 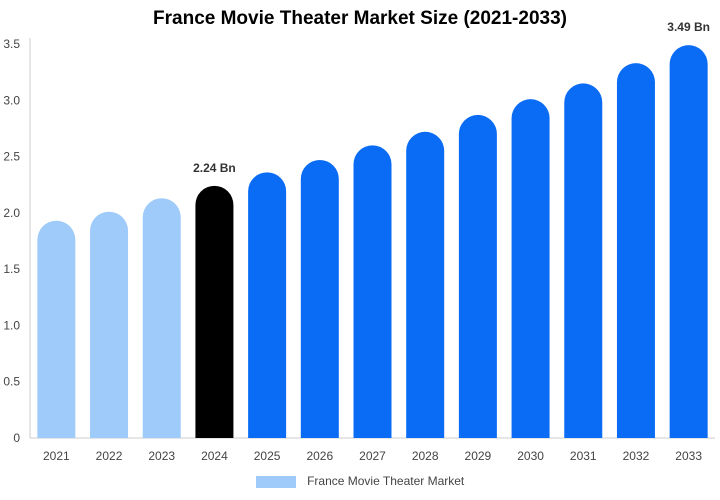 I want to click on bar-2028, so click(x=425, y=284).